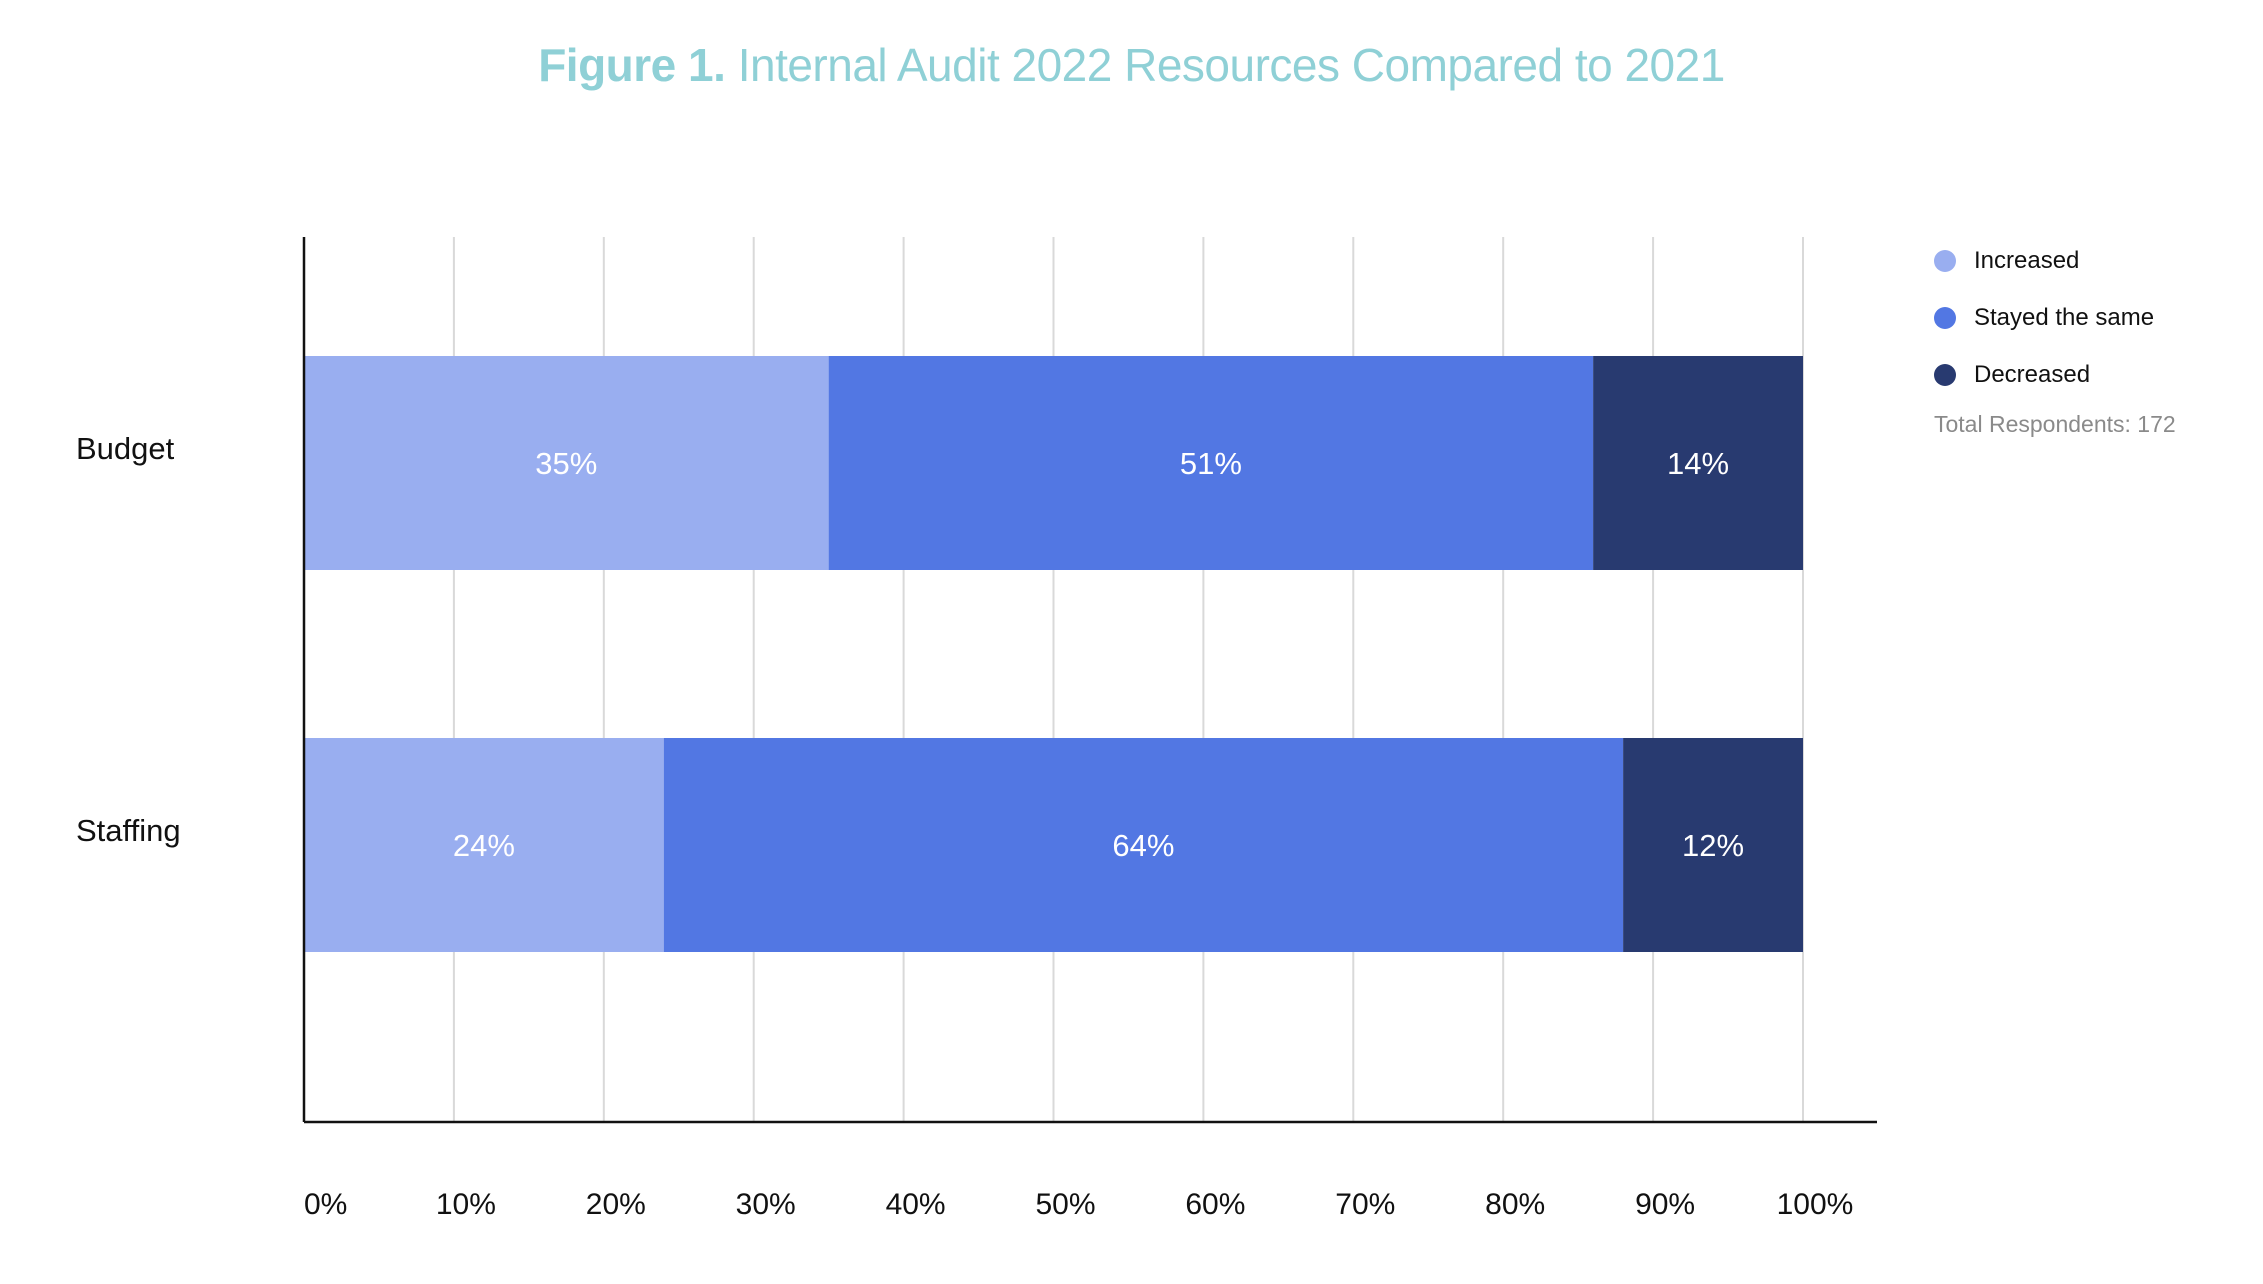 The height and width of the screenshot is (1284, 2263). I want to click on legend-label: Decreased, so click(2032, 374).